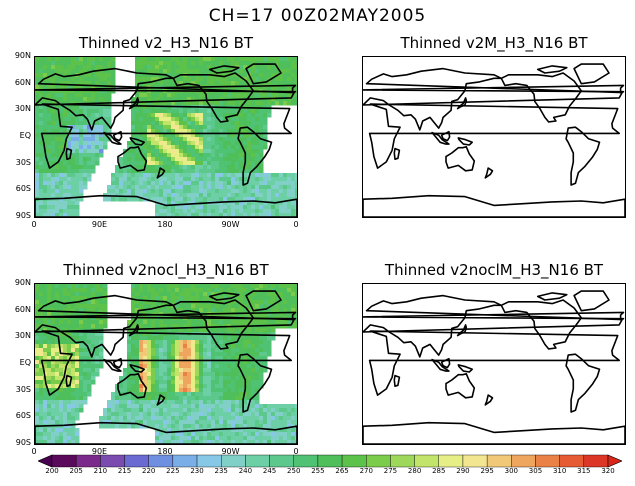  Describe the element at coordinates (559, 471) in the screenshot. I see `colorbar-tick-label: 310` at that location.